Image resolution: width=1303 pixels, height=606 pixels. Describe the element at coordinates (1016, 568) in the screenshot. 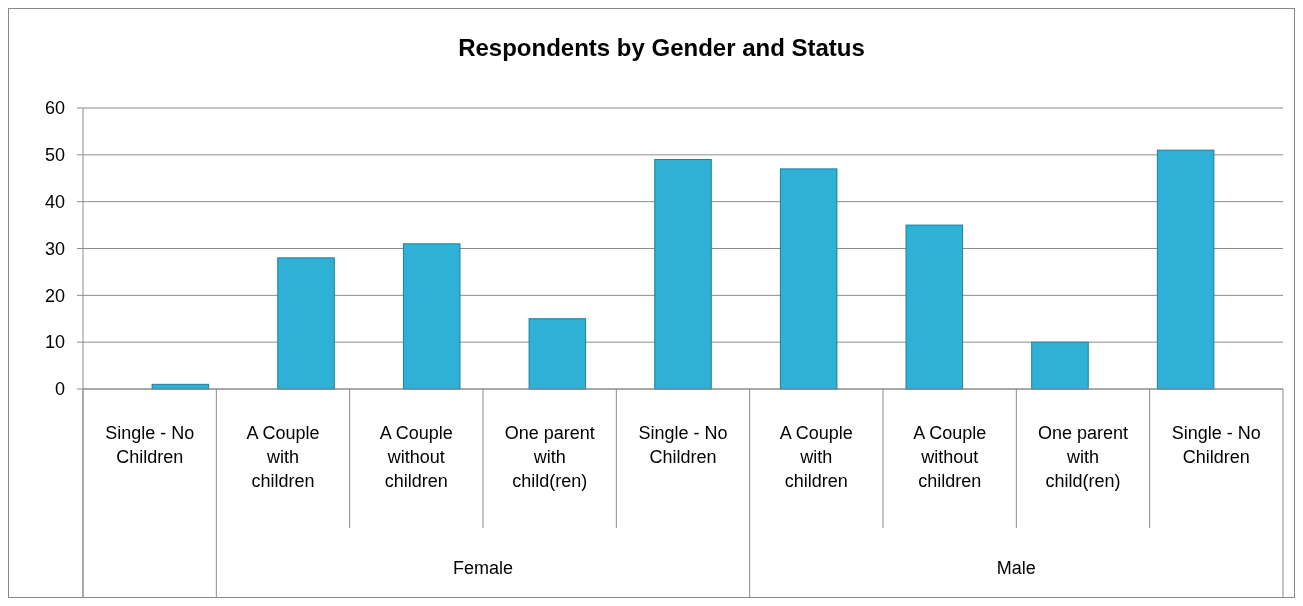

I see `text: Male` at that location.